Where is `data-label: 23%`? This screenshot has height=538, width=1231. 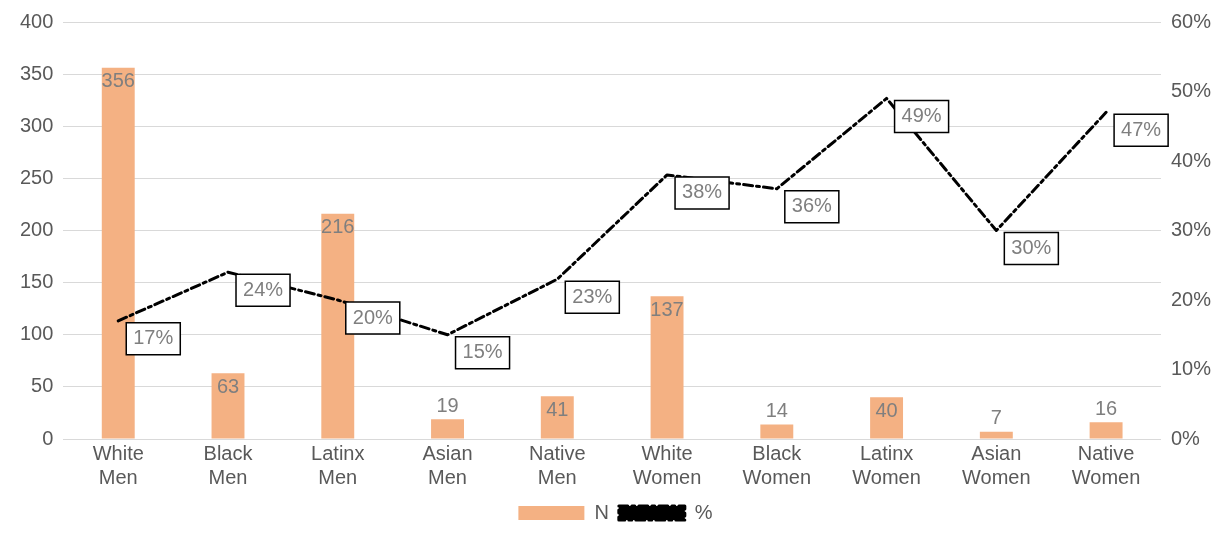
data-label: 23% is located at coordinates (592, 295).